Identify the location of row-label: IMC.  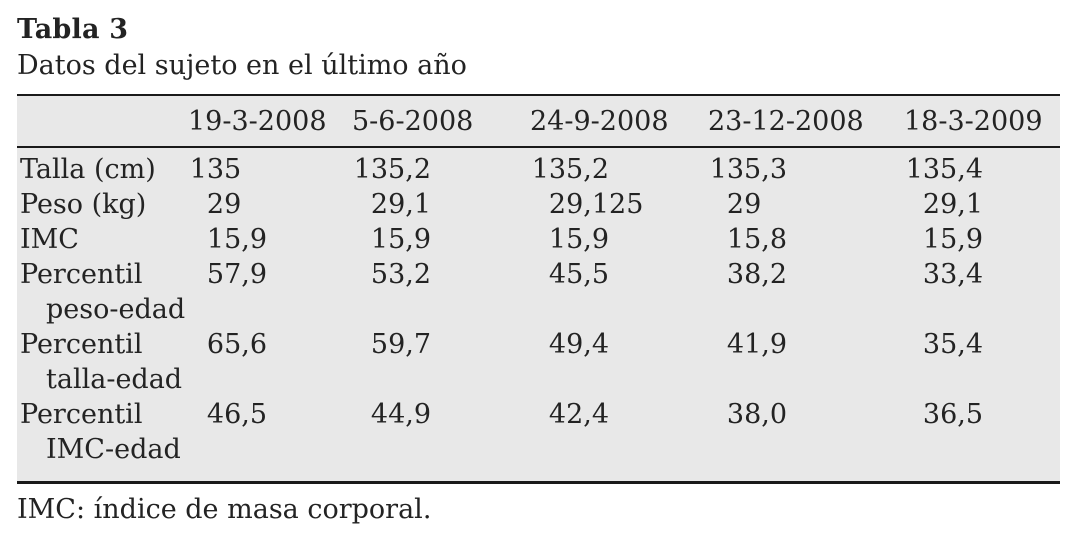
(49, 239).